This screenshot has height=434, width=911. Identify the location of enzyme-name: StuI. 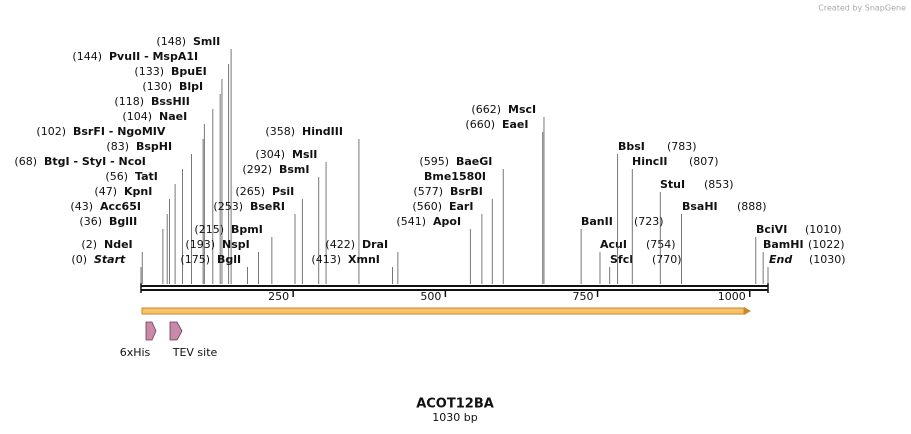
(672, 184).